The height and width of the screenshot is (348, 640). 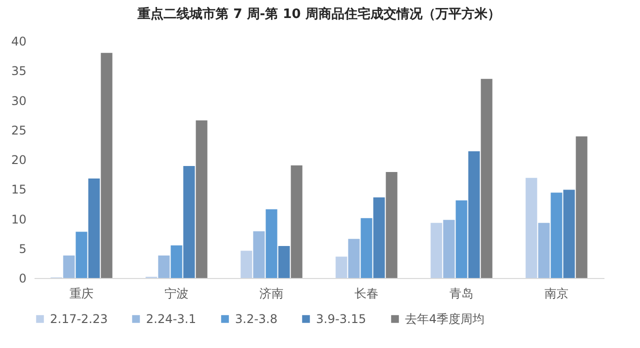 I want to click on y-tick-label: 30, so click(x=18, y=101).